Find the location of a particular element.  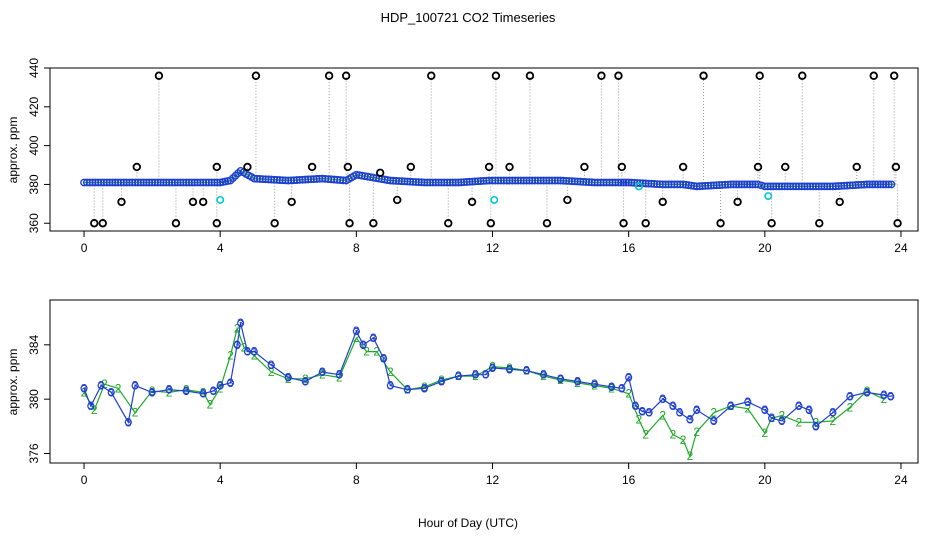

x-tick-label: 12 is located at coordinates (493, 248).